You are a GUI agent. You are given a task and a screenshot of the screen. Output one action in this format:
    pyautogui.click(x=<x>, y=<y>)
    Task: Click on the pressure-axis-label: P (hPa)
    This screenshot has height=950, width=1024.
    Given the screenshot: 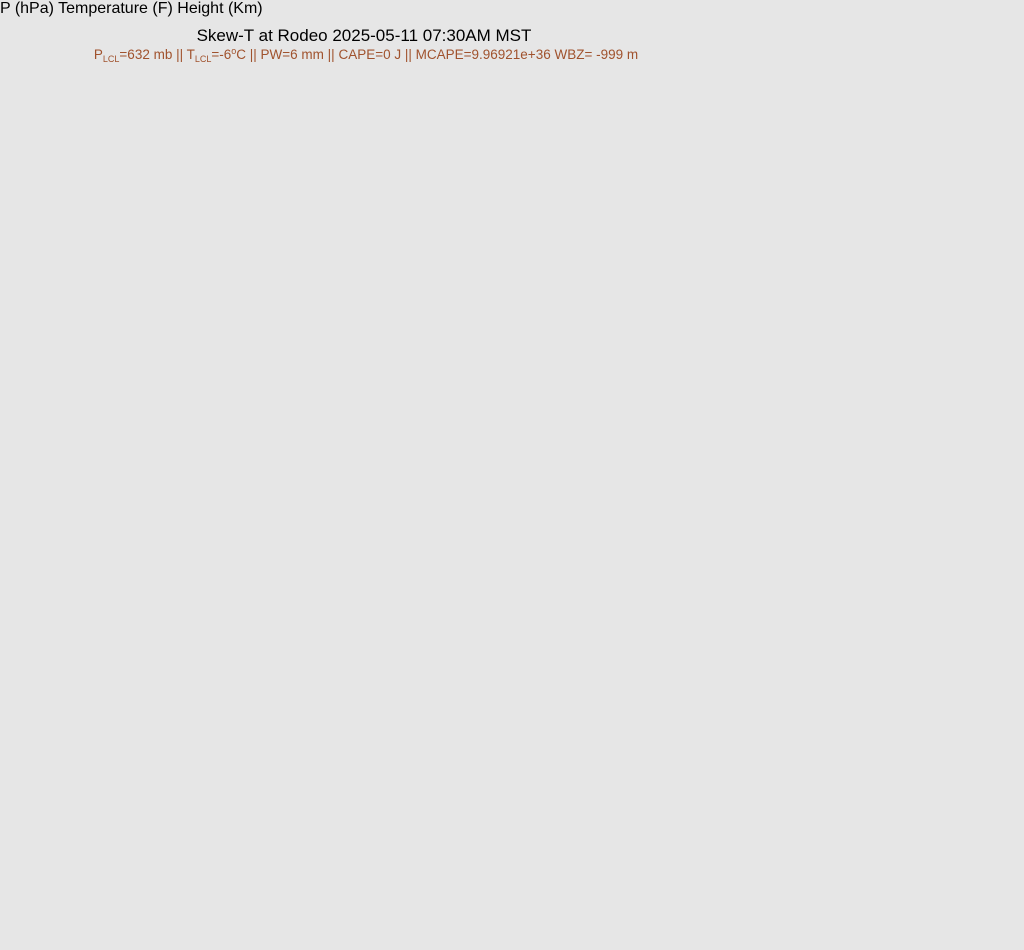 What is the action you would take?
    pyautogui.click(x=27, y=8)
    